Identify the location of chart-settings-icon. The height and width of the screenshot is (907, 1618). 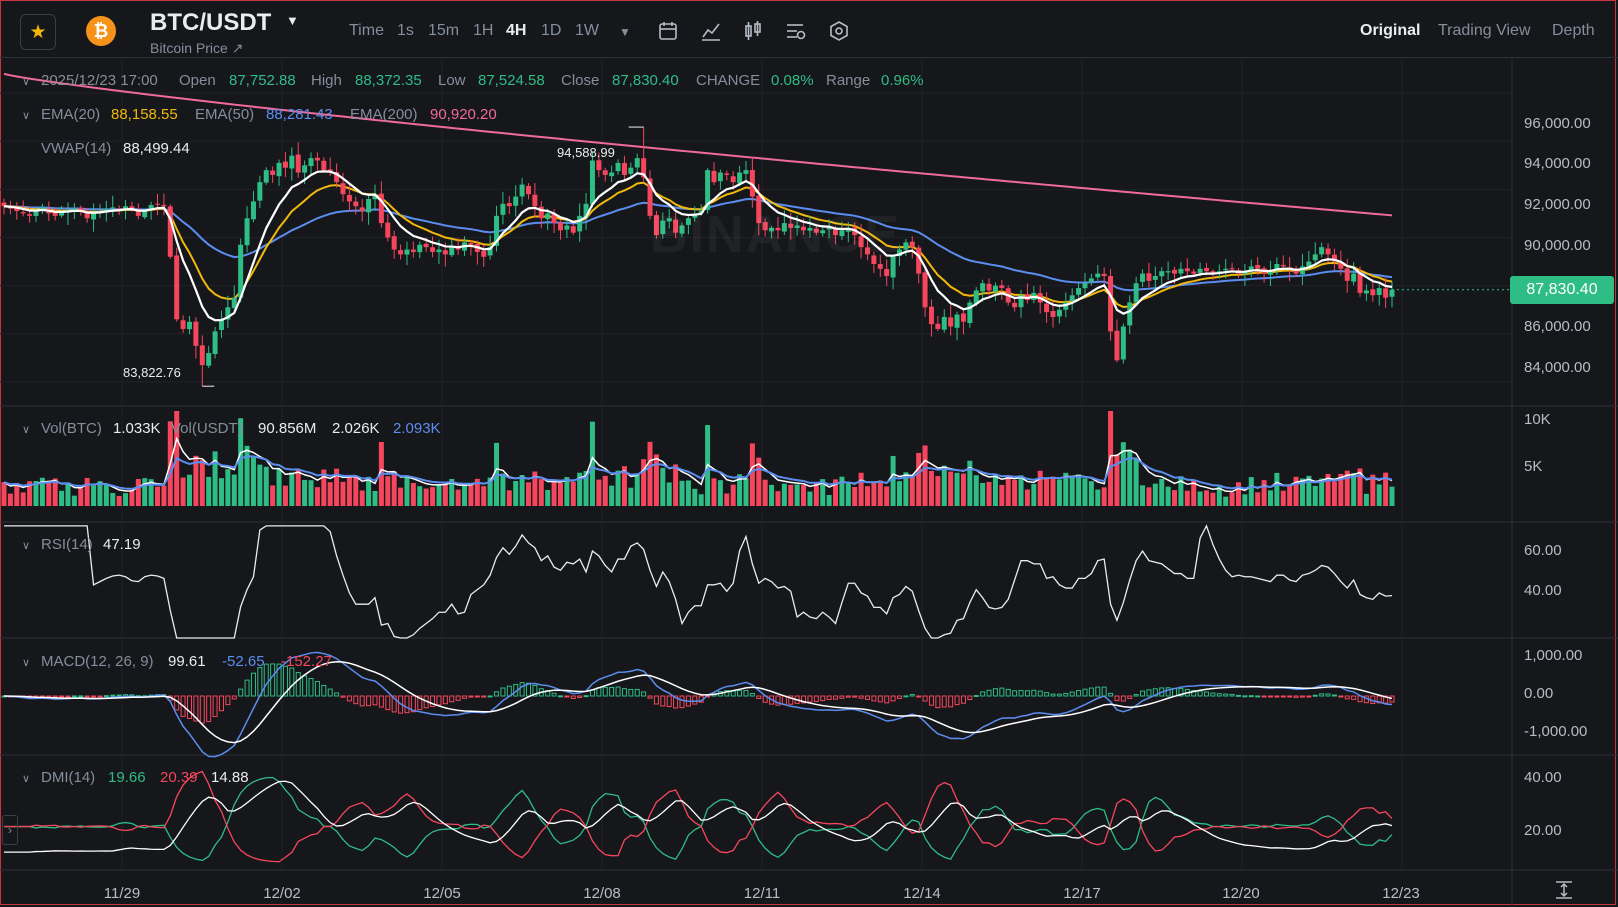
(839, 31).